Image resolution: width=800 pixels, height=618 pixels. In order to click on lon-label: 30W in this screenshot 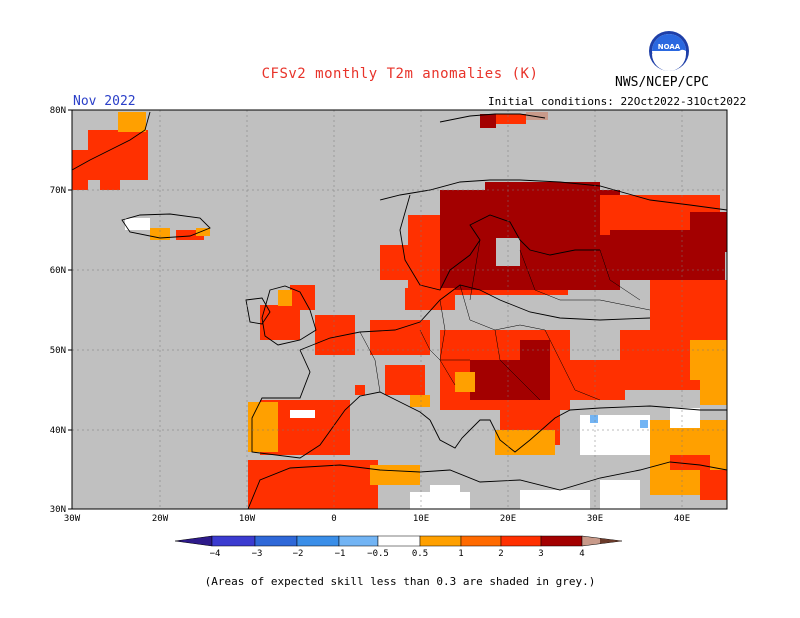, I will do `click(72, 519)`.